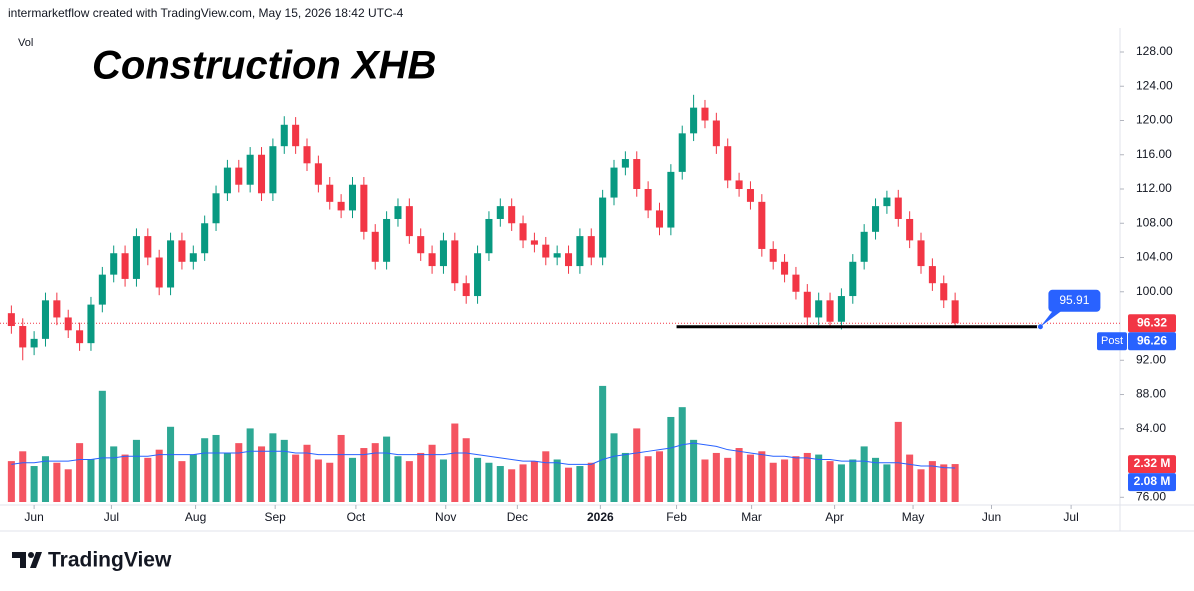 The height and width of the screenshot is (591, 1194). I want to click on y-tick-label: 116.00, so click(1154, 154).